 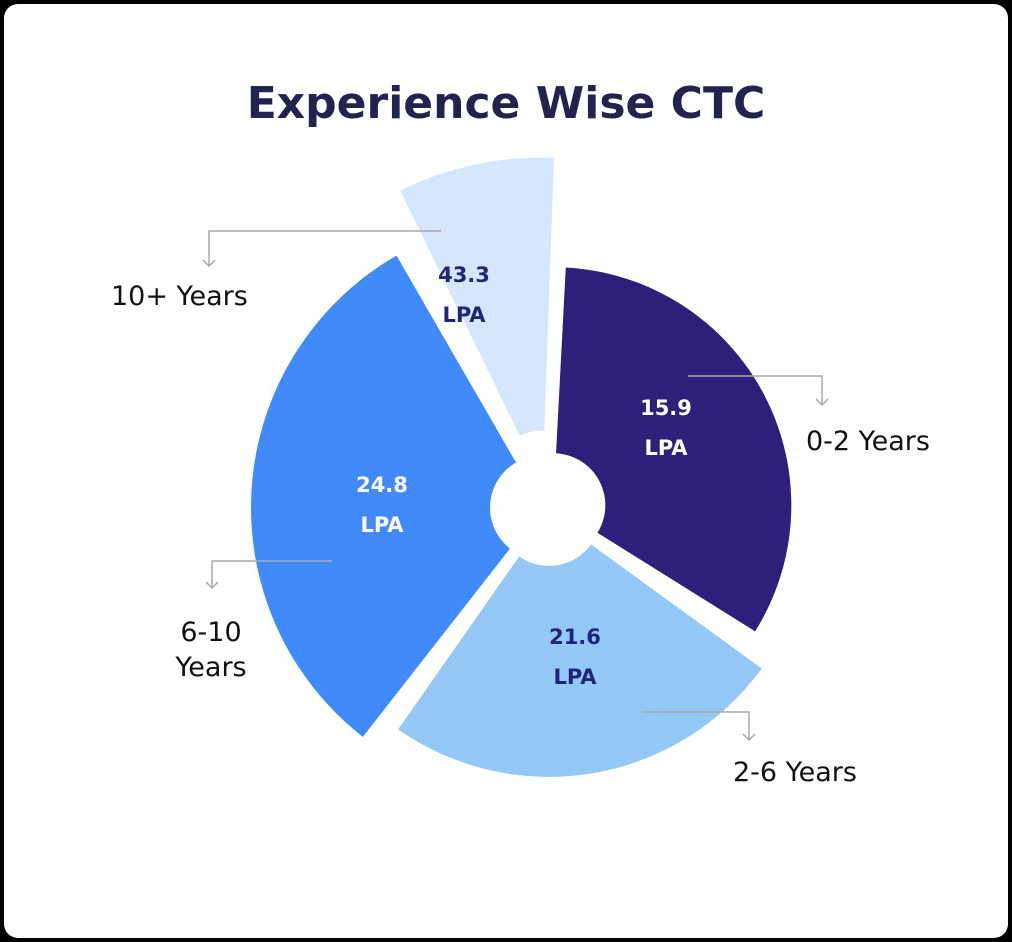 What do you see at coordinates (268, 575) in the screenshot?
I see `leader-line-6-10-years` at bounding box center [268, 575].